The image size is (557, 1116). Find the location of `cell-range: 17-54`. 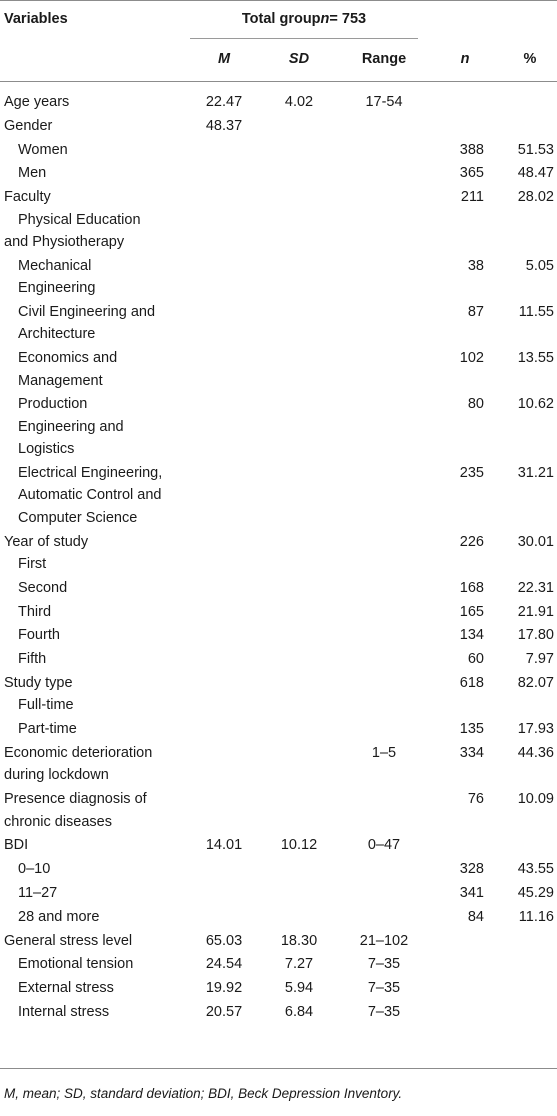

cell-range: 17-54 is located at coordinates (384, 102).